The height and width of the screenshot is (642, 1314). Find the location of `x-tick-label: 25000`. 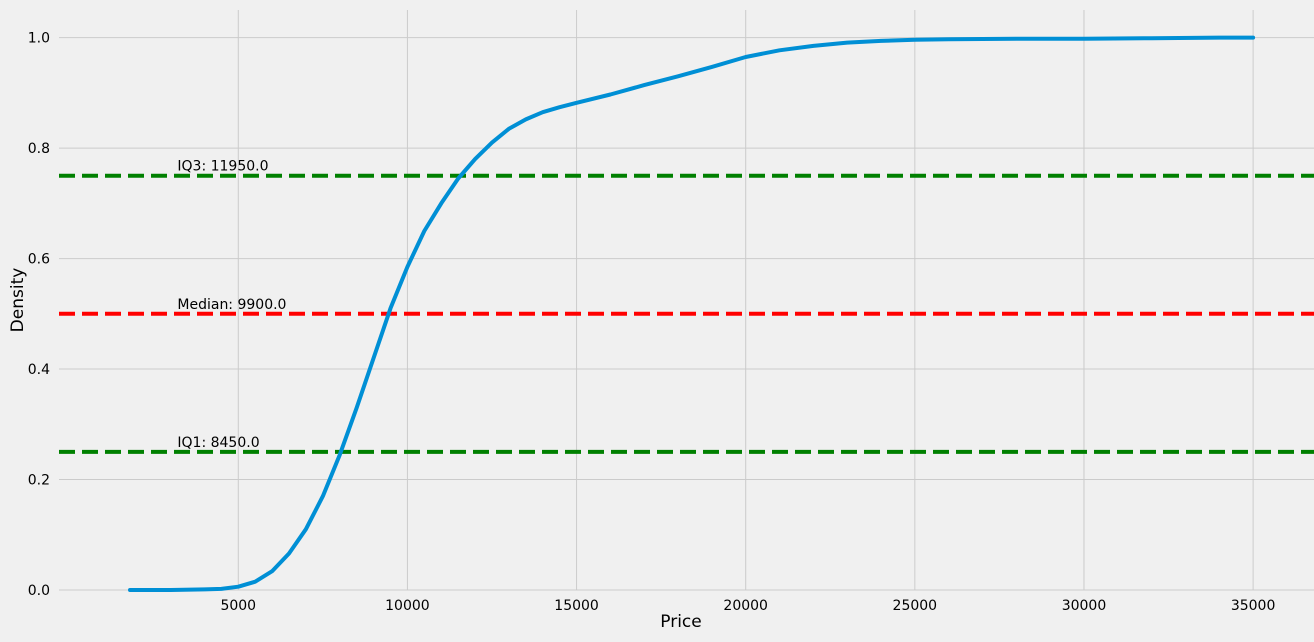

x-tick-label: 25000 is located at coordinates (915, 606).